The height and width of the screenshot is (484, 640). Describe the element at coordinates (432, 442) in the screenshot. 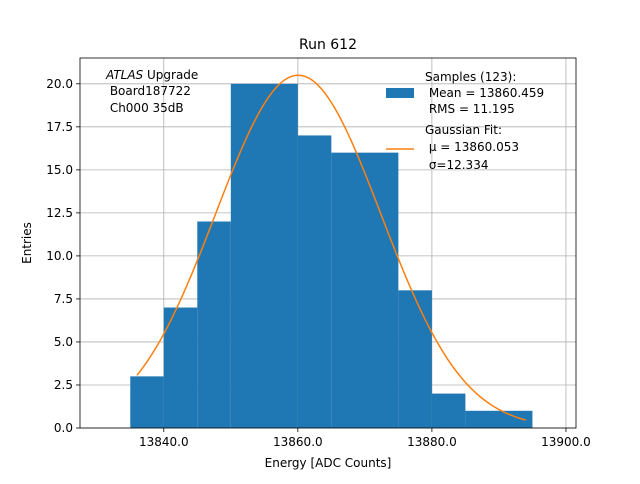

I see `x-tick-label: 13880.0` at that location.